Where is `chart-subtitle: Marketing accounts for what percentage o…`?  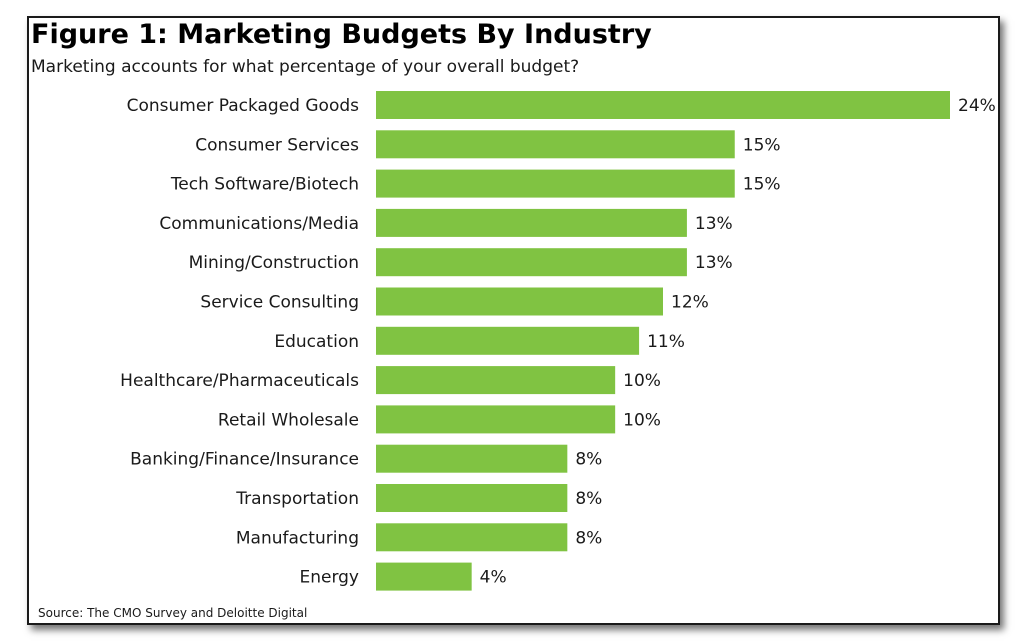
chart-subtitle: Marketing accounts for what percentage o… is located at coordinates (305, 67).